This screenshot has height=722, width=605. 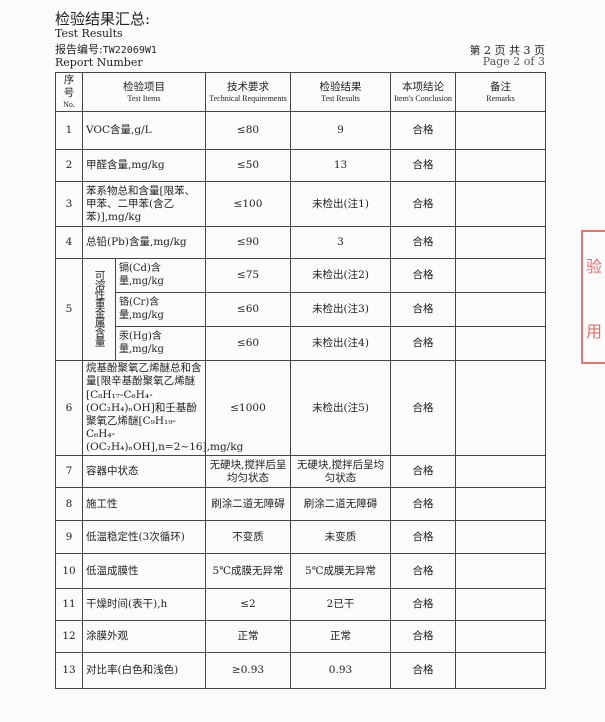 What do you see at coordinates (248, 243) in the screenshot?
I see `table-cell: ≤90` at bounding box center [248, 243].